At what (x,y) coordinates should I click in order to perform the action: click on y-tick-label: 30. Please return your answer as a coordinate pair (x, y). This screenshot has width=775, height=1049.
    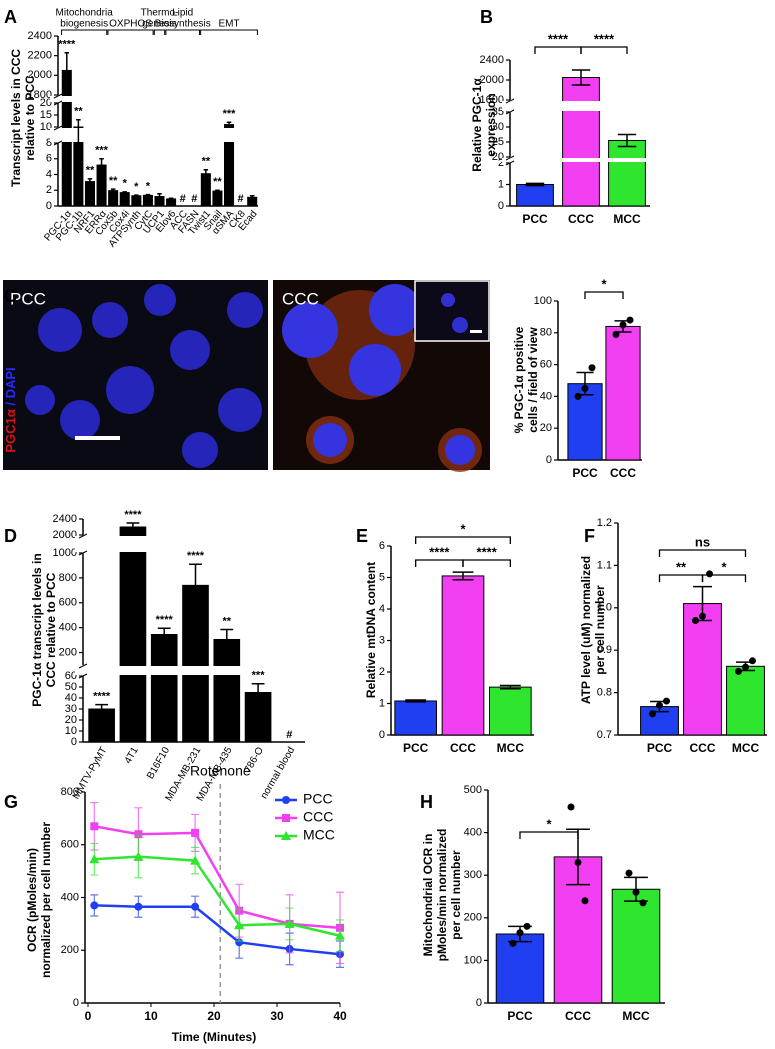
    Looking at the image, I should click on (498, 127).